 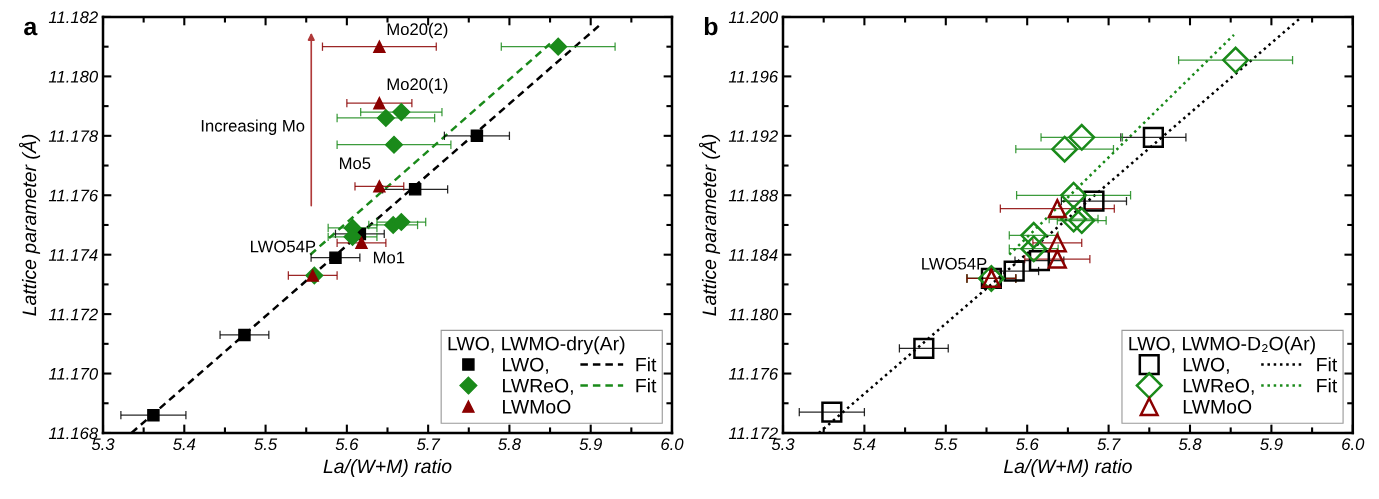 What do you see at coordinates (389, 257) in the screenshot?
I see `annotation: Mo1` at bounding box center [389, 257].